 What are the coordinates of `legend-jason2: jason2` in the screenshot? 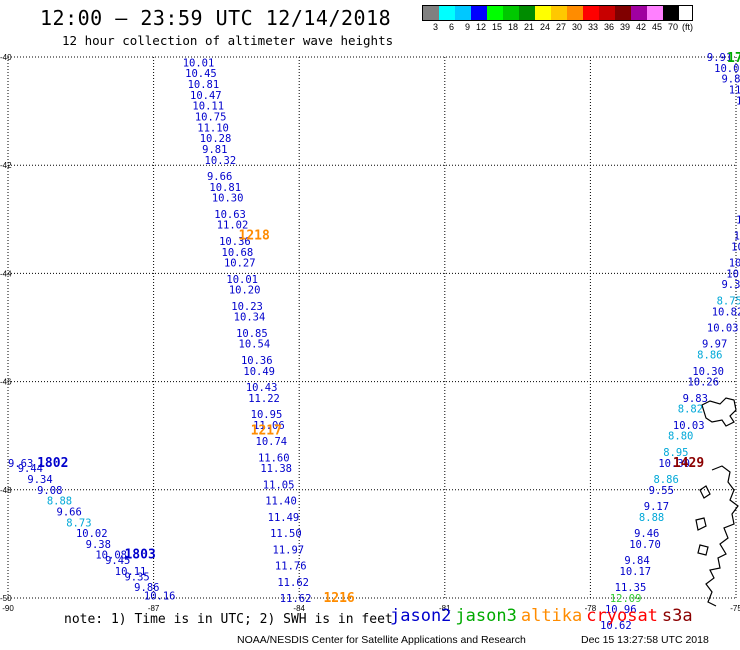 It's located at (421, 616).